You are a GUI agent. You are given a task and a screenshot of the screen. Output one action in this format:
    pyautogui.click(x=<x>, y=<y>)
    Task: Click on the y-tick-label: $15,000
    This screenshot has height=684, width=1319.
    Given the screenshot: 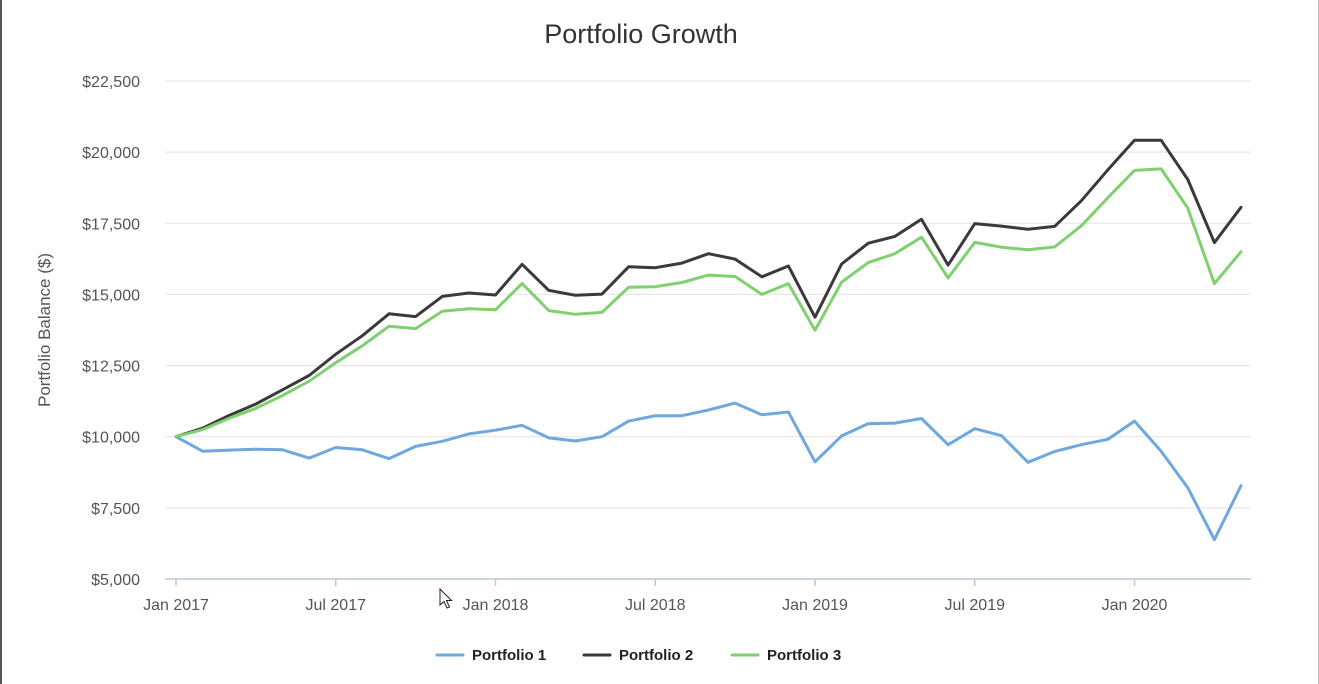 What is the action you would take?
    pyautogui.click(x=111, y=295)
    